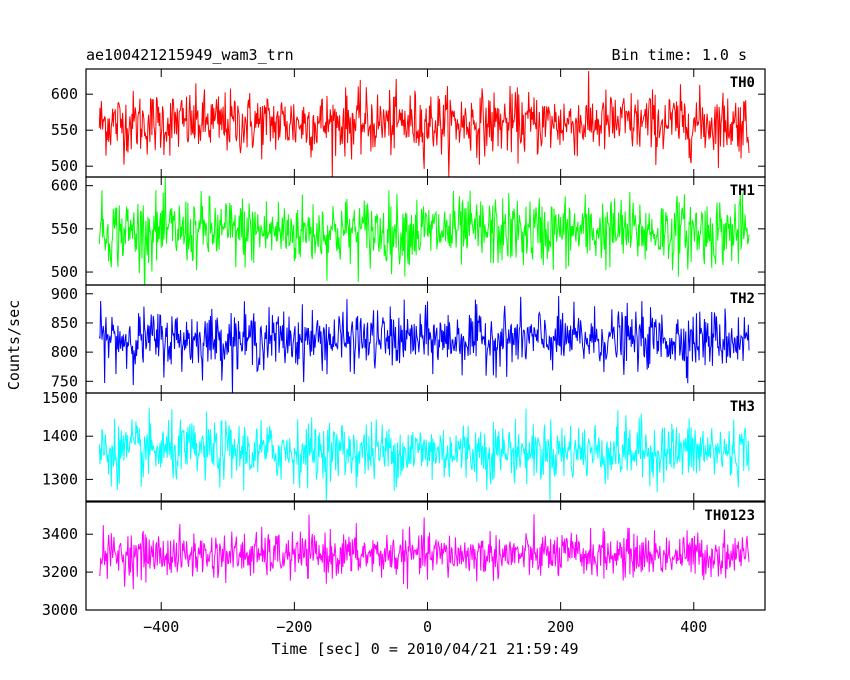 This screenshot has height=680, width=850. I want to click on panel-th1: 500 550 600 TH1, so click(408, 231).